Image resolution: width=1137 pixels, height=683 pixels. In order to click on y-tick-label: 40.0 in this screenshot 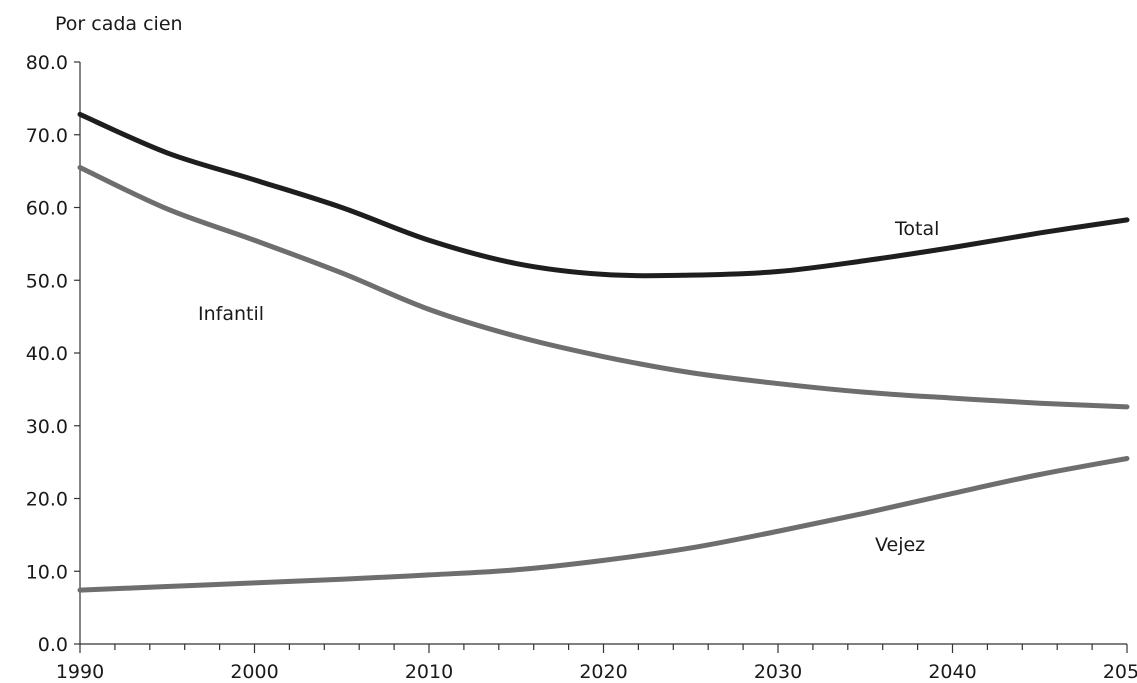, I will do `click(47, 354)`.